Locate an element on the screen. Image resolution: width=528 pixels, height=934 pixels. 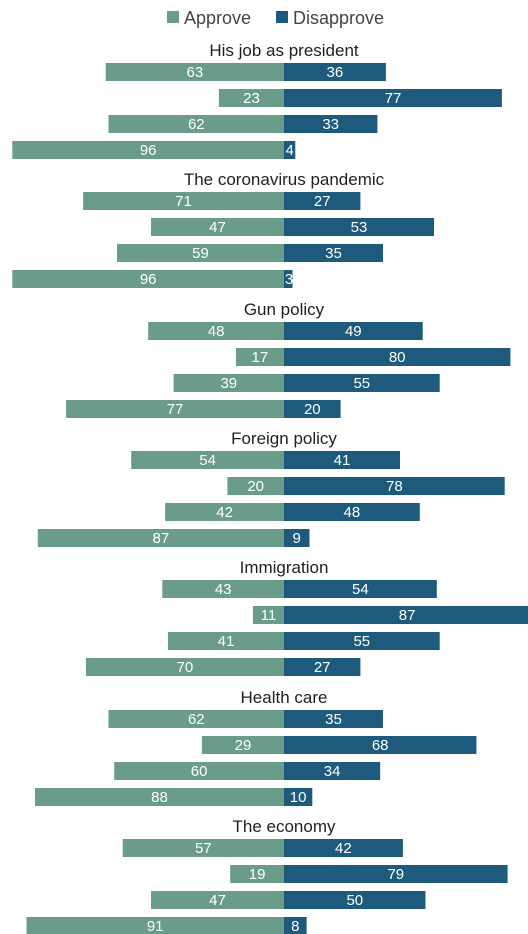
group-4: Immigration 43 54 11 87 41 55 70 27 is located at coordinates (306, 617).